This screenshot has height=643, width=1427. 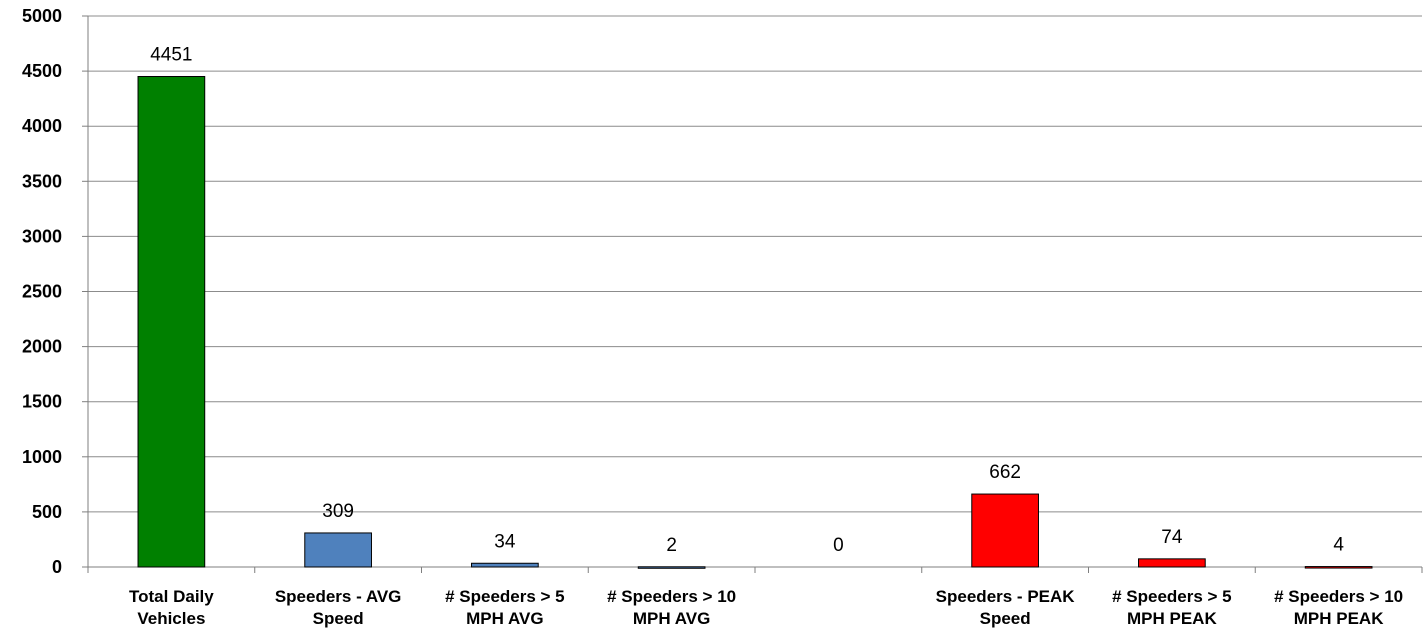 What do you see at coordinates (171, 54) in the screenshot?
I see `bar-value-label: 4451` at bounding box center [171, 54].